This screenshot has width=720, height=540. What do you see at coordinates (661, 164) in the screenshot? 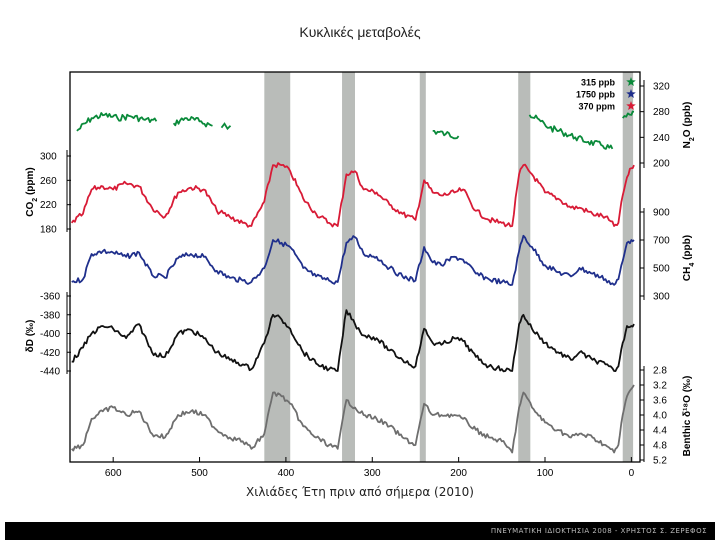
I see `n2o-tick-label: 200` at bounding box center [661, 164].